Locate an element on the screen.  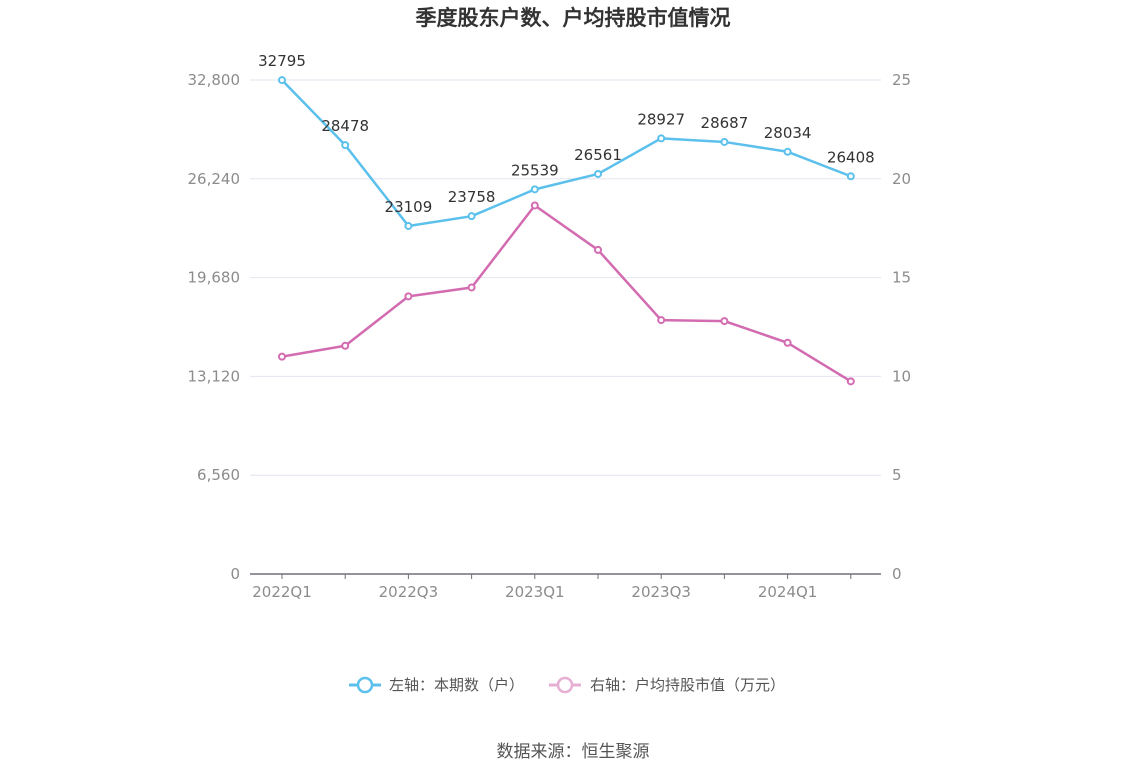
right-axis-tick-label: 5 is located at coordinates (897, 475).